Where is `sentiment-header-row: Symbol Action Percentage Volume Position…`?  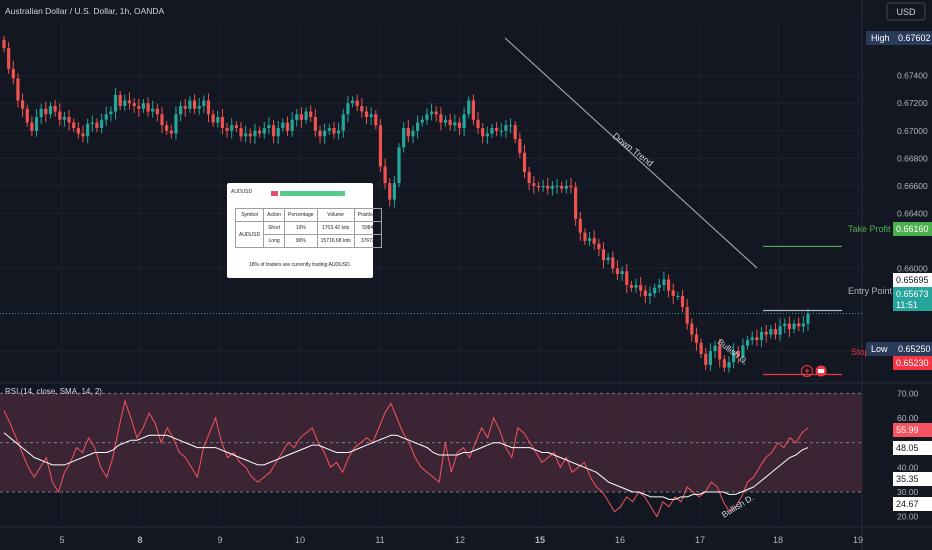
sentiment-header-row: Symbol Action Percentage Volume Position… is located at coordinates (308, 215).